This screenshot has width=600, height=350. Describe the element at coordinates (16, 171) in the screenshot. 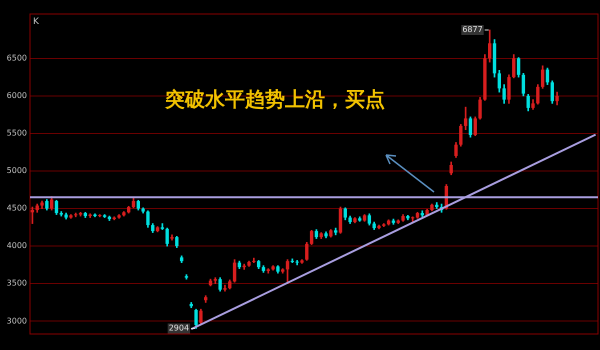

I see `y-tick-label: 5000` at that location.